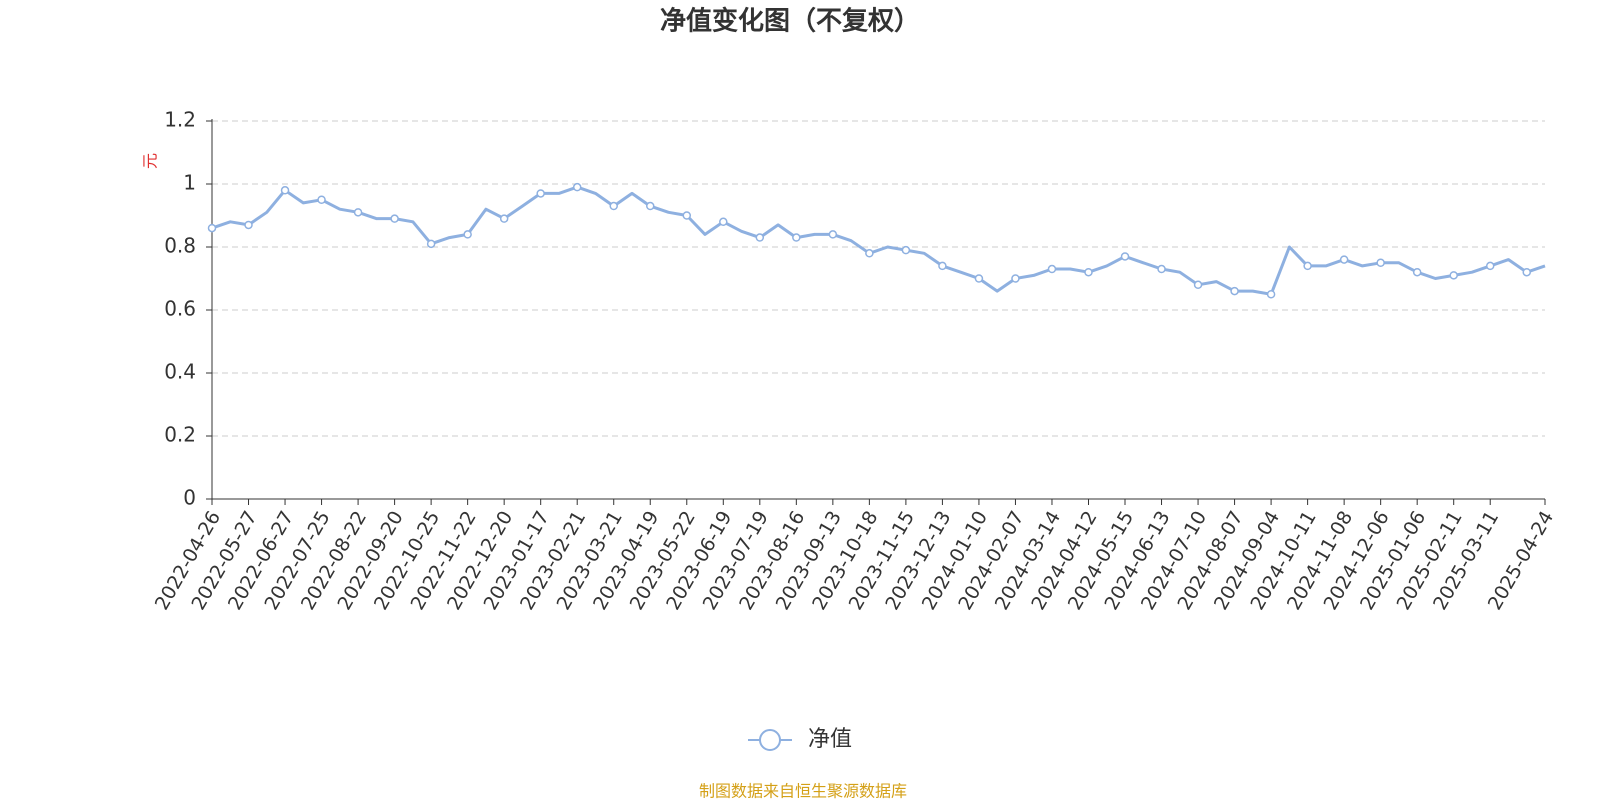 The width and height of the screenshot is (1600, 800). What do you see at coordinates (189, 498) in the screenshot?
I see `y-tick-label: 0` at bounding box center [189, 498].